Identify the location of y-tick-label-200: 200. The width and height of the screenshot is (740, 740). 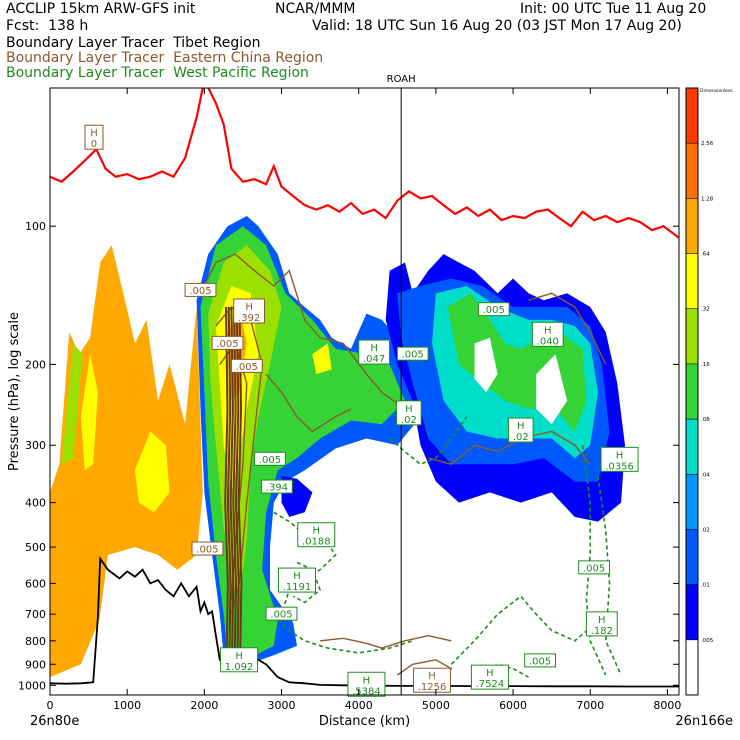
(35, 364).